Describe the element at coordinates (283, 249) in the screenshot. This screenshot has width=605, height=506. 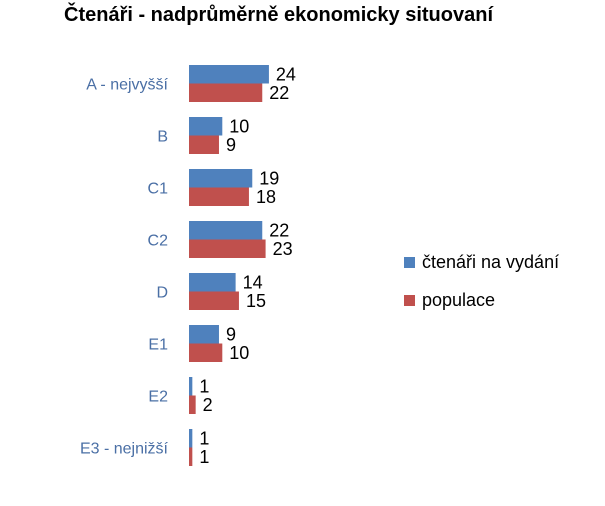
I see `data-label: 23` at that location.